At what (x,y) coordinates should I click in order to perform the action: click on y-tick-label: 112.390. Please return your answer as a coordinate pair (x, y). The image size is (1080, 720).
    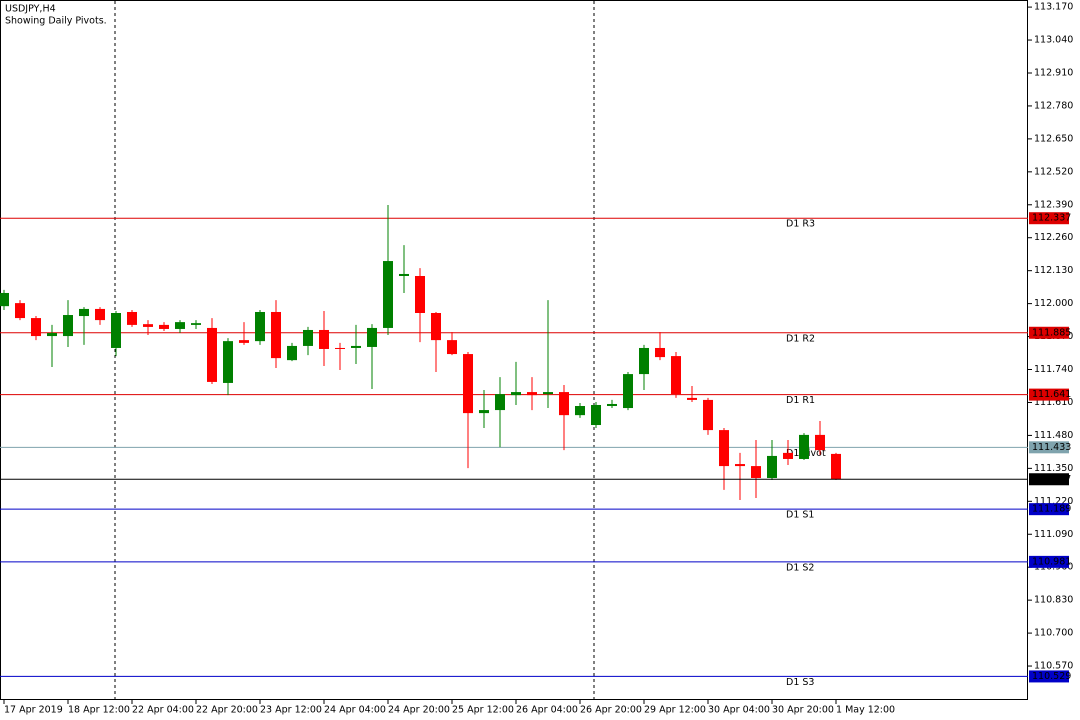
    Looking at the image, I should click on (1053, 204).